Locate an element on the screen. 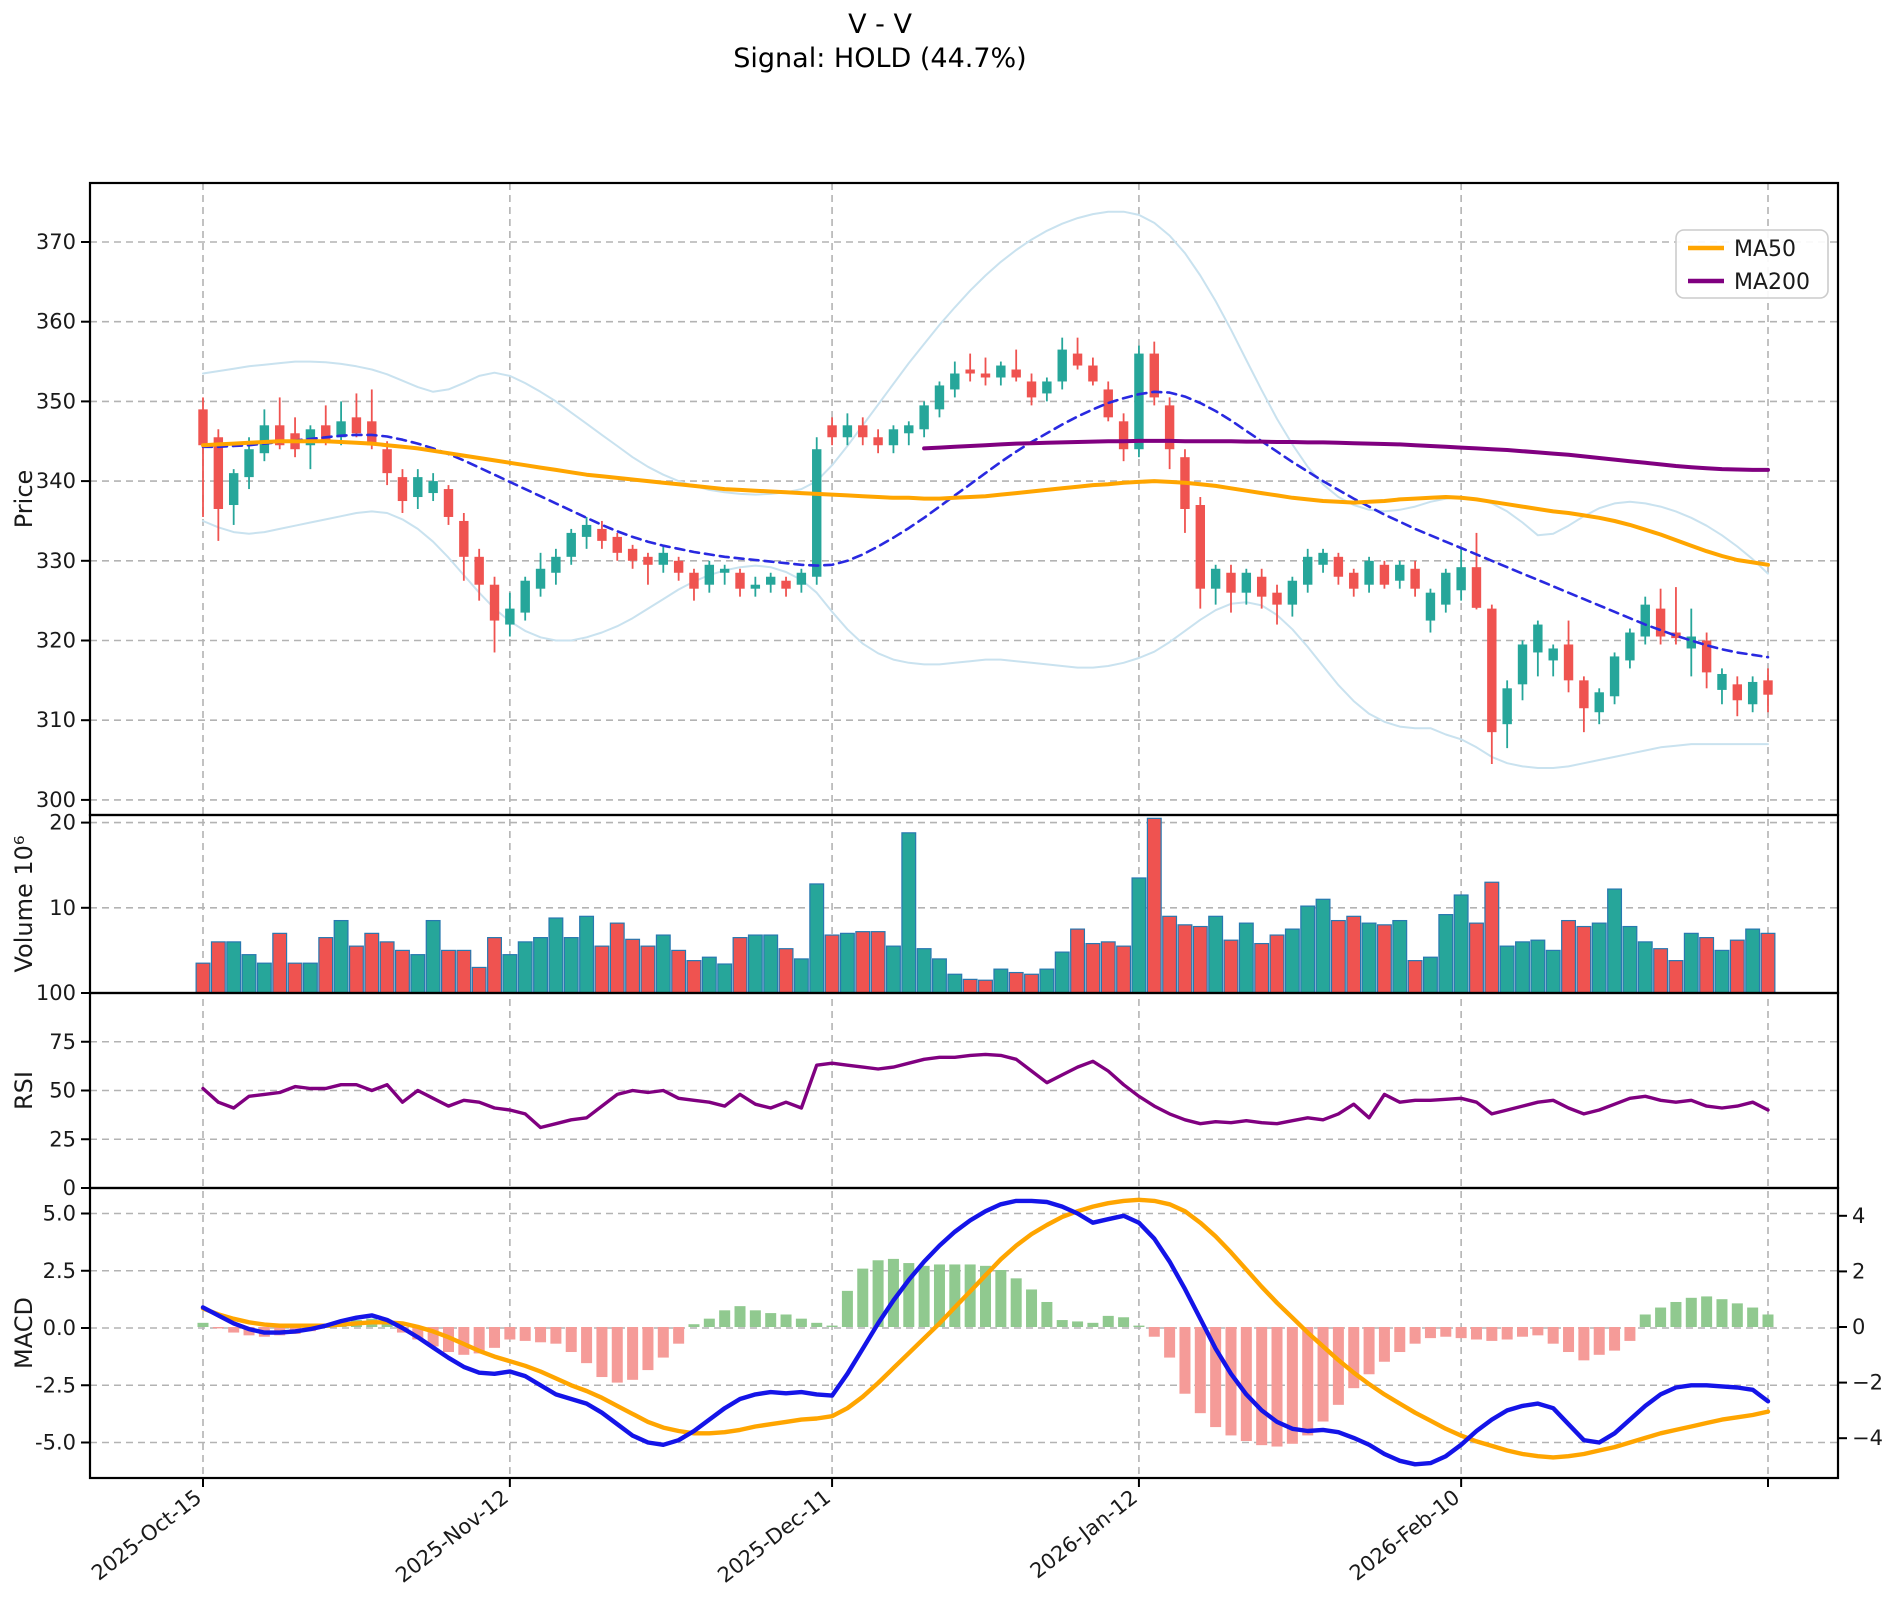 The width and height of the screenshot is (1896, 1619). svg-text: 0 is located at coordinates (69, 1188).